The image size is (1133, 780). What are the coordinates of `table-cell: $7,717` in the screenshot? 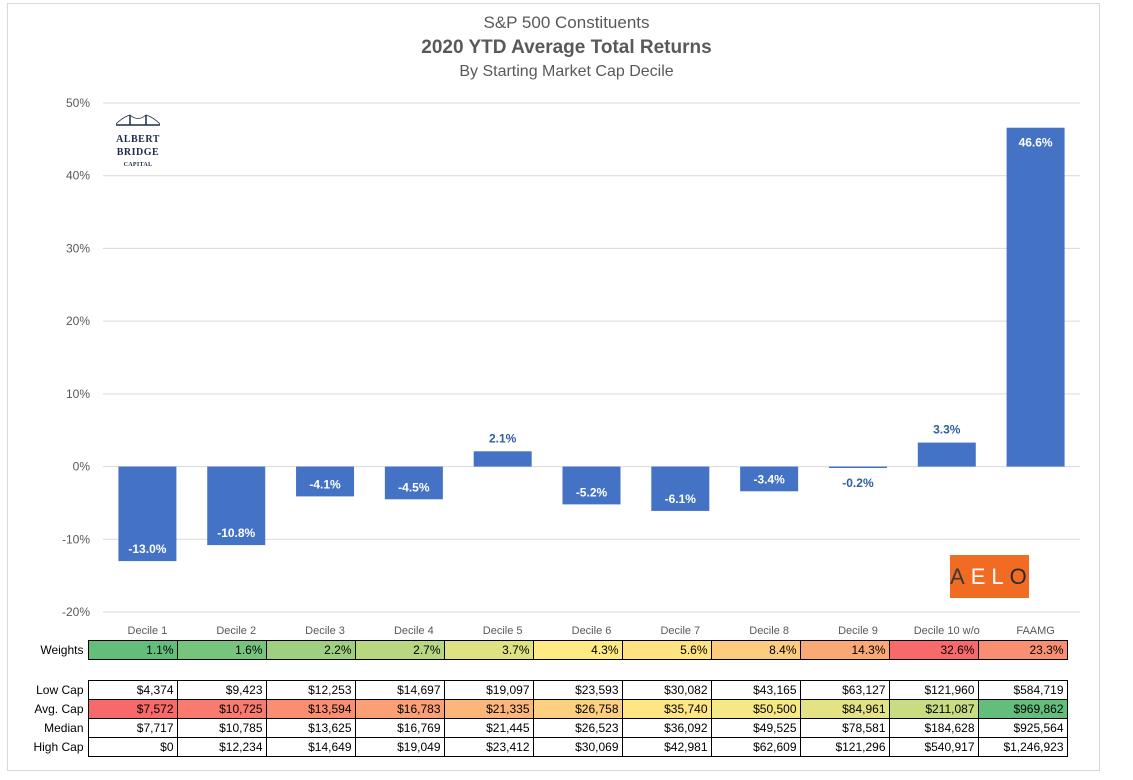 It's located at (132, 728).